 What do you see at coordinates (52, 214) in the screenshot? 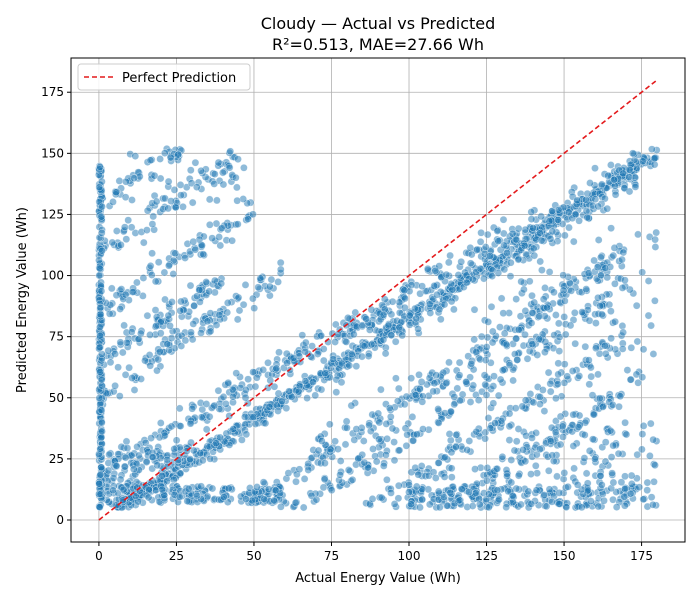
I see `y-tick-label: 125` at bounding box center [52, 214].